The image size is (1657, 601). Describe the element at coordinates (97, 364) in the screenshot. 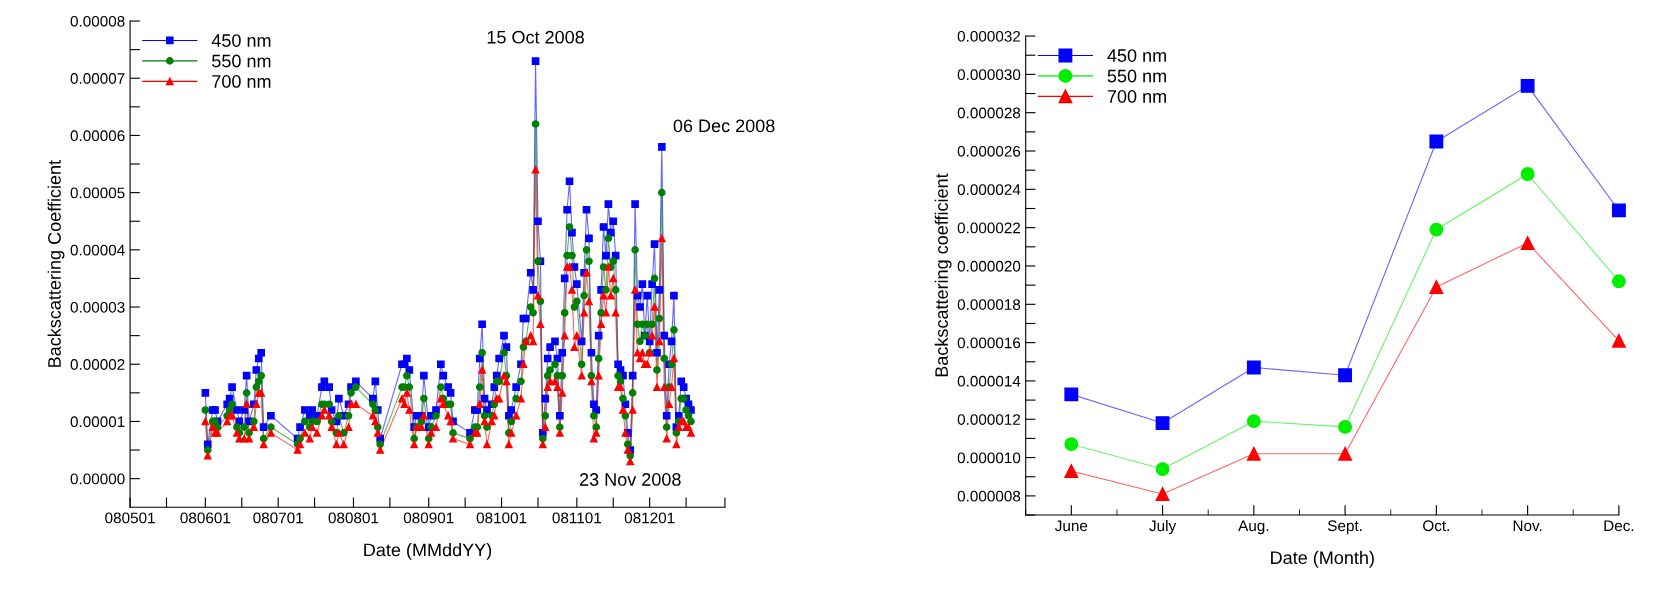

I see `y-tick-label: 0.00002` at that location.